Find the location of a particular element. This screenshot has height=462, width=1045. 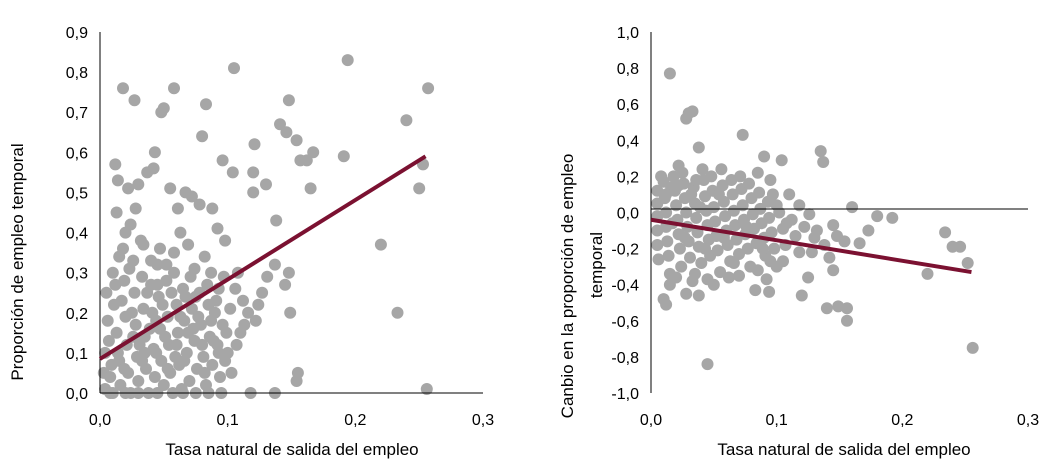

right-x-axis-title: Tasa natural de salida del empleo is located at coordinates (843, 449).